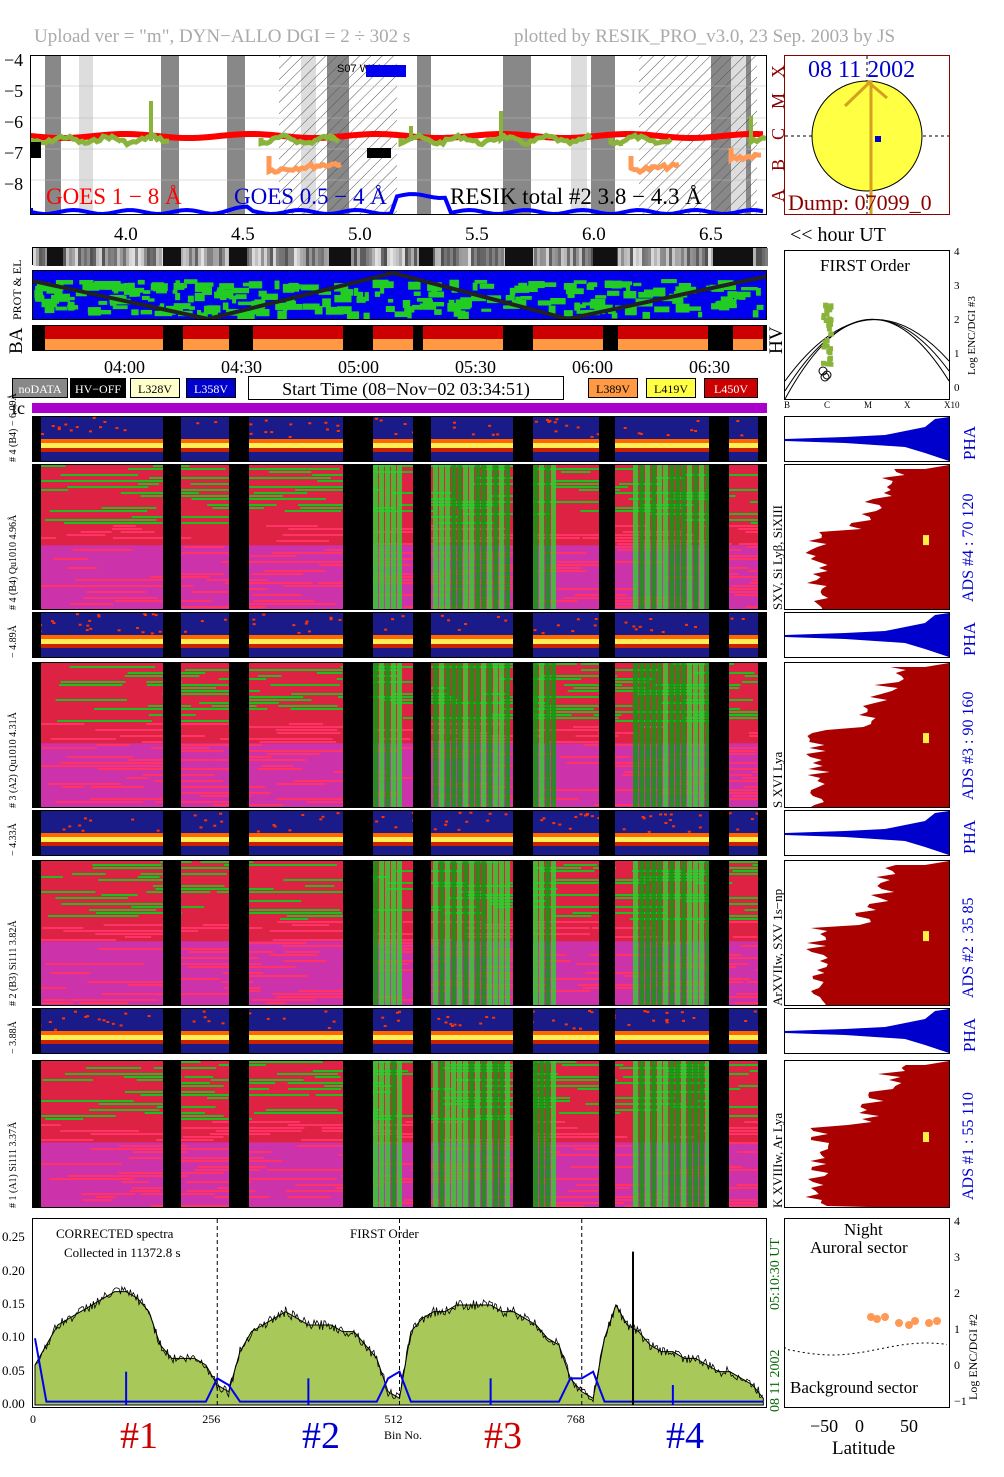 This screenshot has height=1477, width=1004. I want to click on ads-label: ADS #2 : 35 85, so click(968, 947).